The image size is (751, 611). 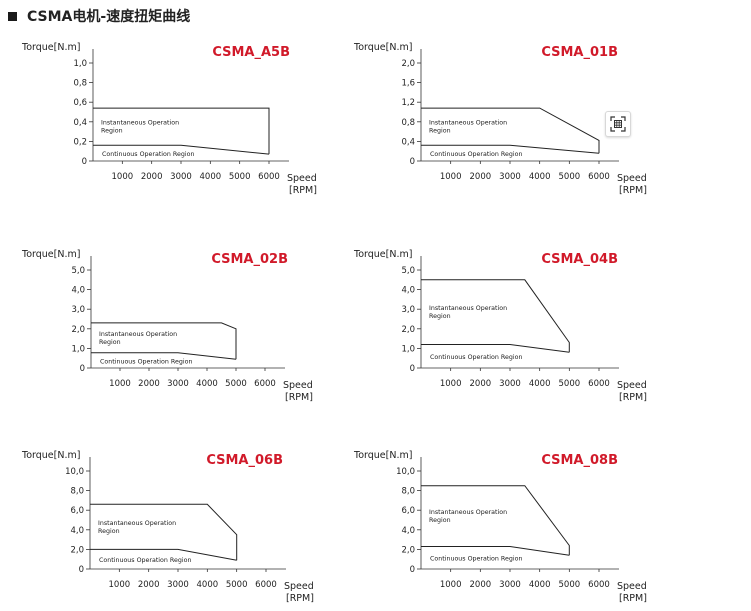 I want to click on chart-title: CSMA_06B, so click(x=244, y=460).